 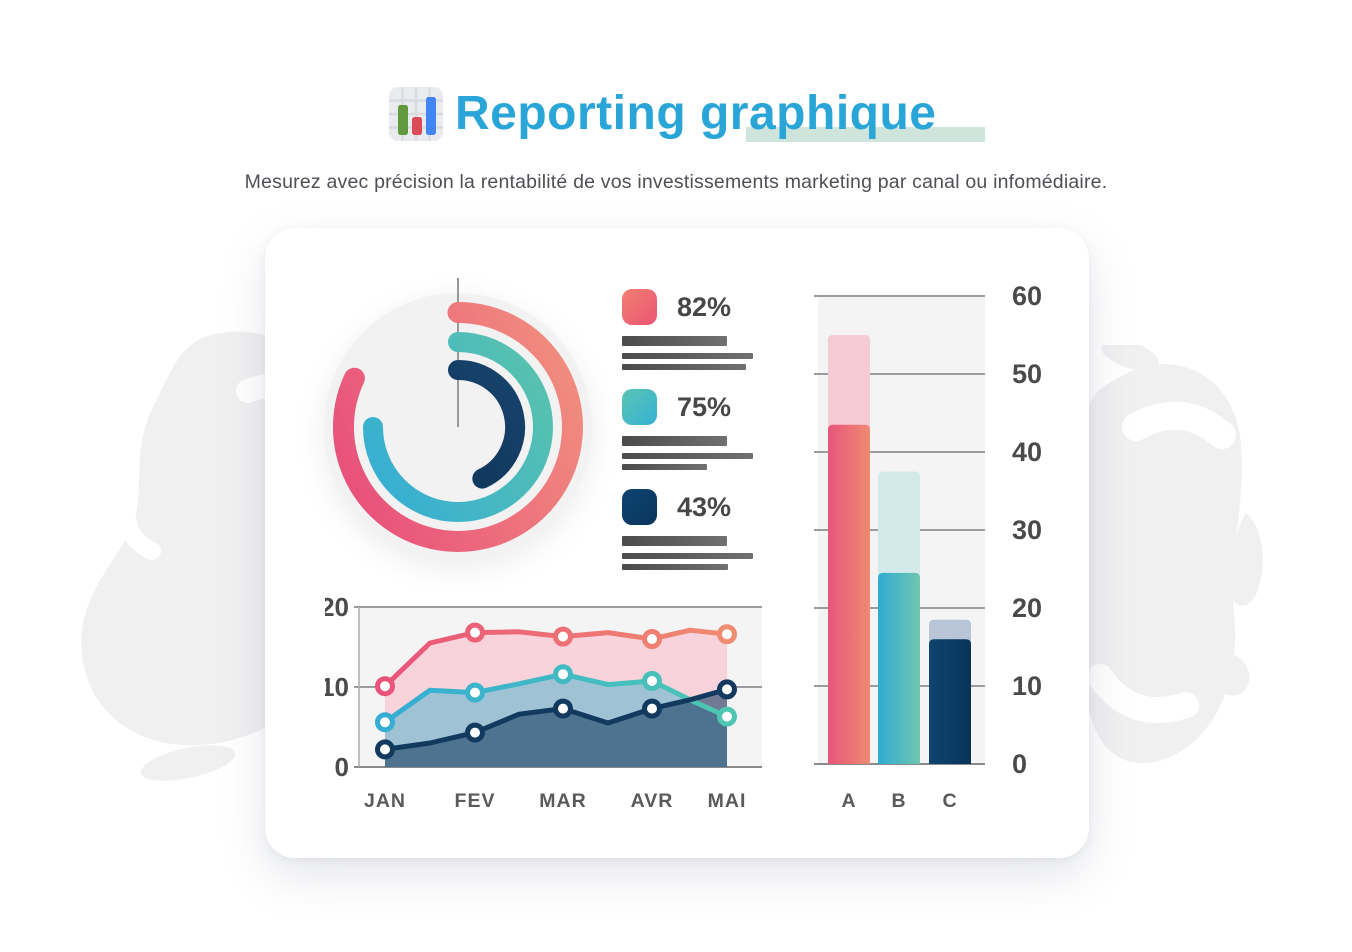 I want to click on legend-item-82: 82%, so click(x=697, y=328).